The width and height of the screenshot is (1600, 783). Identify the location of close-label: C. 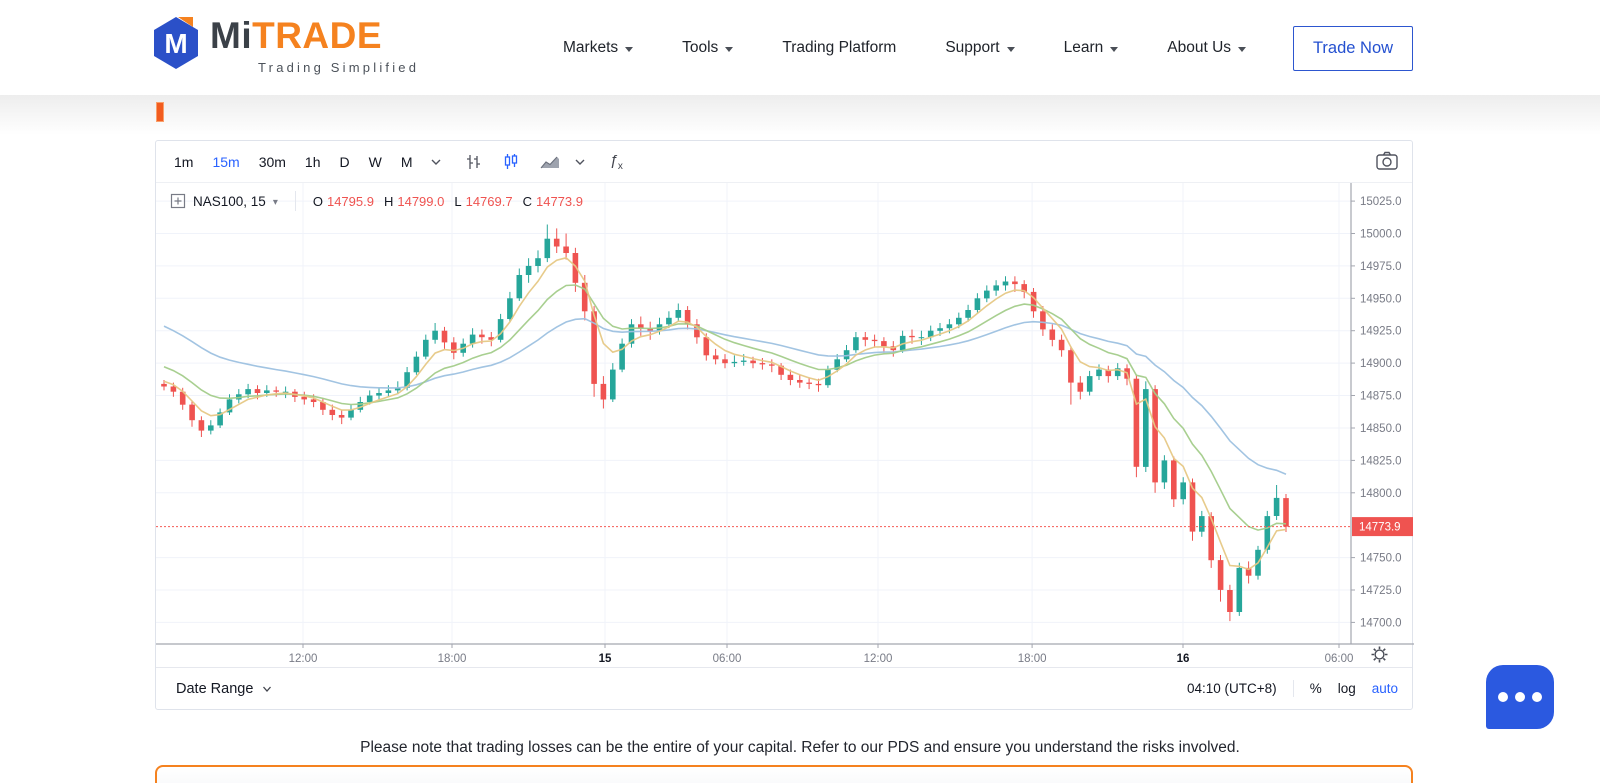
(527, 201).